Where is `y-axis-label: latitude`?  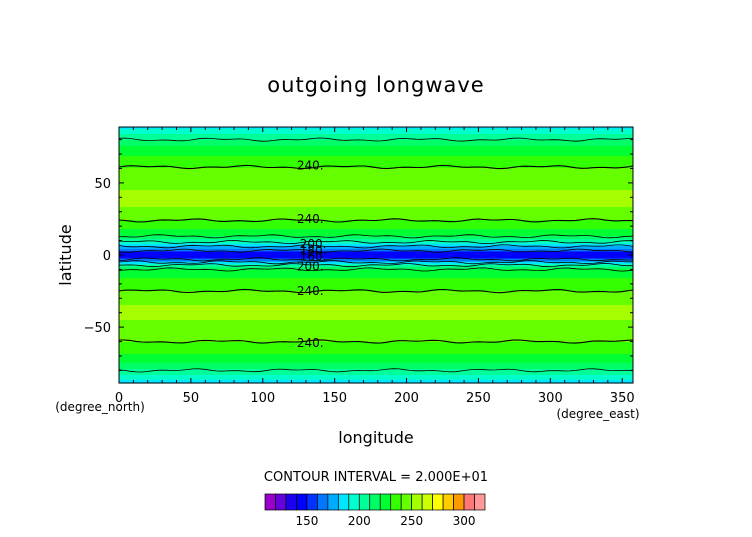
y-axis-label: latitude is located at coordinates (65, 254).